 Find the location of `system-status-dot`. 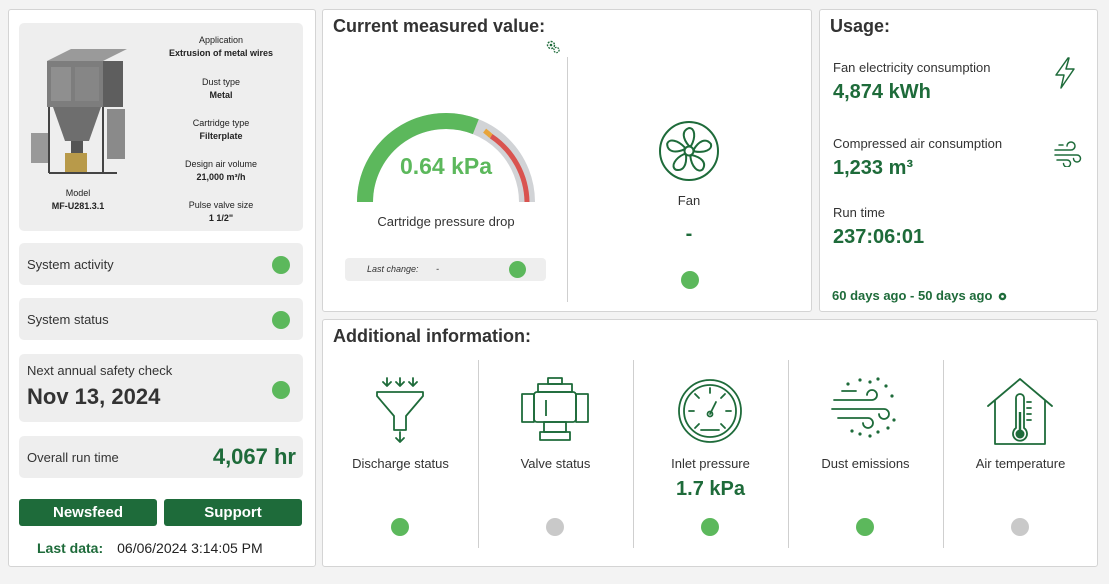

system-status-dot is located at coordinates (281, 320).